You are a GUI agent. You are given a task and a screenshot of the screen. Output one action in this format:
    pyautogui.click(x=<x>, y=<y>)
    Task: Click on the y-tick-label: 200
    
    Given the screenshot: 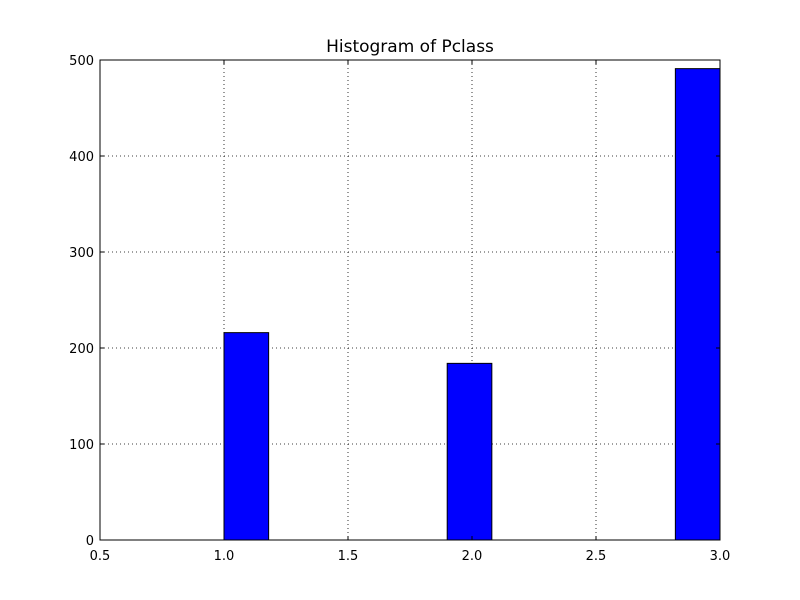 What is the action you would take?
    pyautogui.click(x=81, y=349)
    